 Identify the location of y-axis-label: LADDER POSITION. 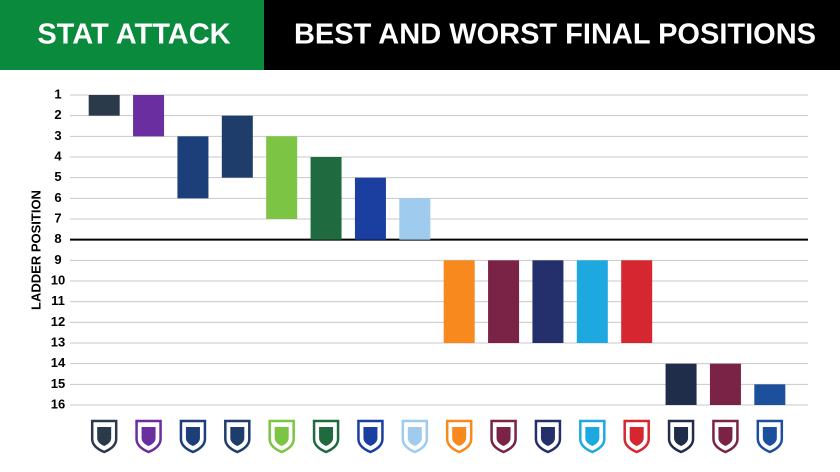
(35, 250).